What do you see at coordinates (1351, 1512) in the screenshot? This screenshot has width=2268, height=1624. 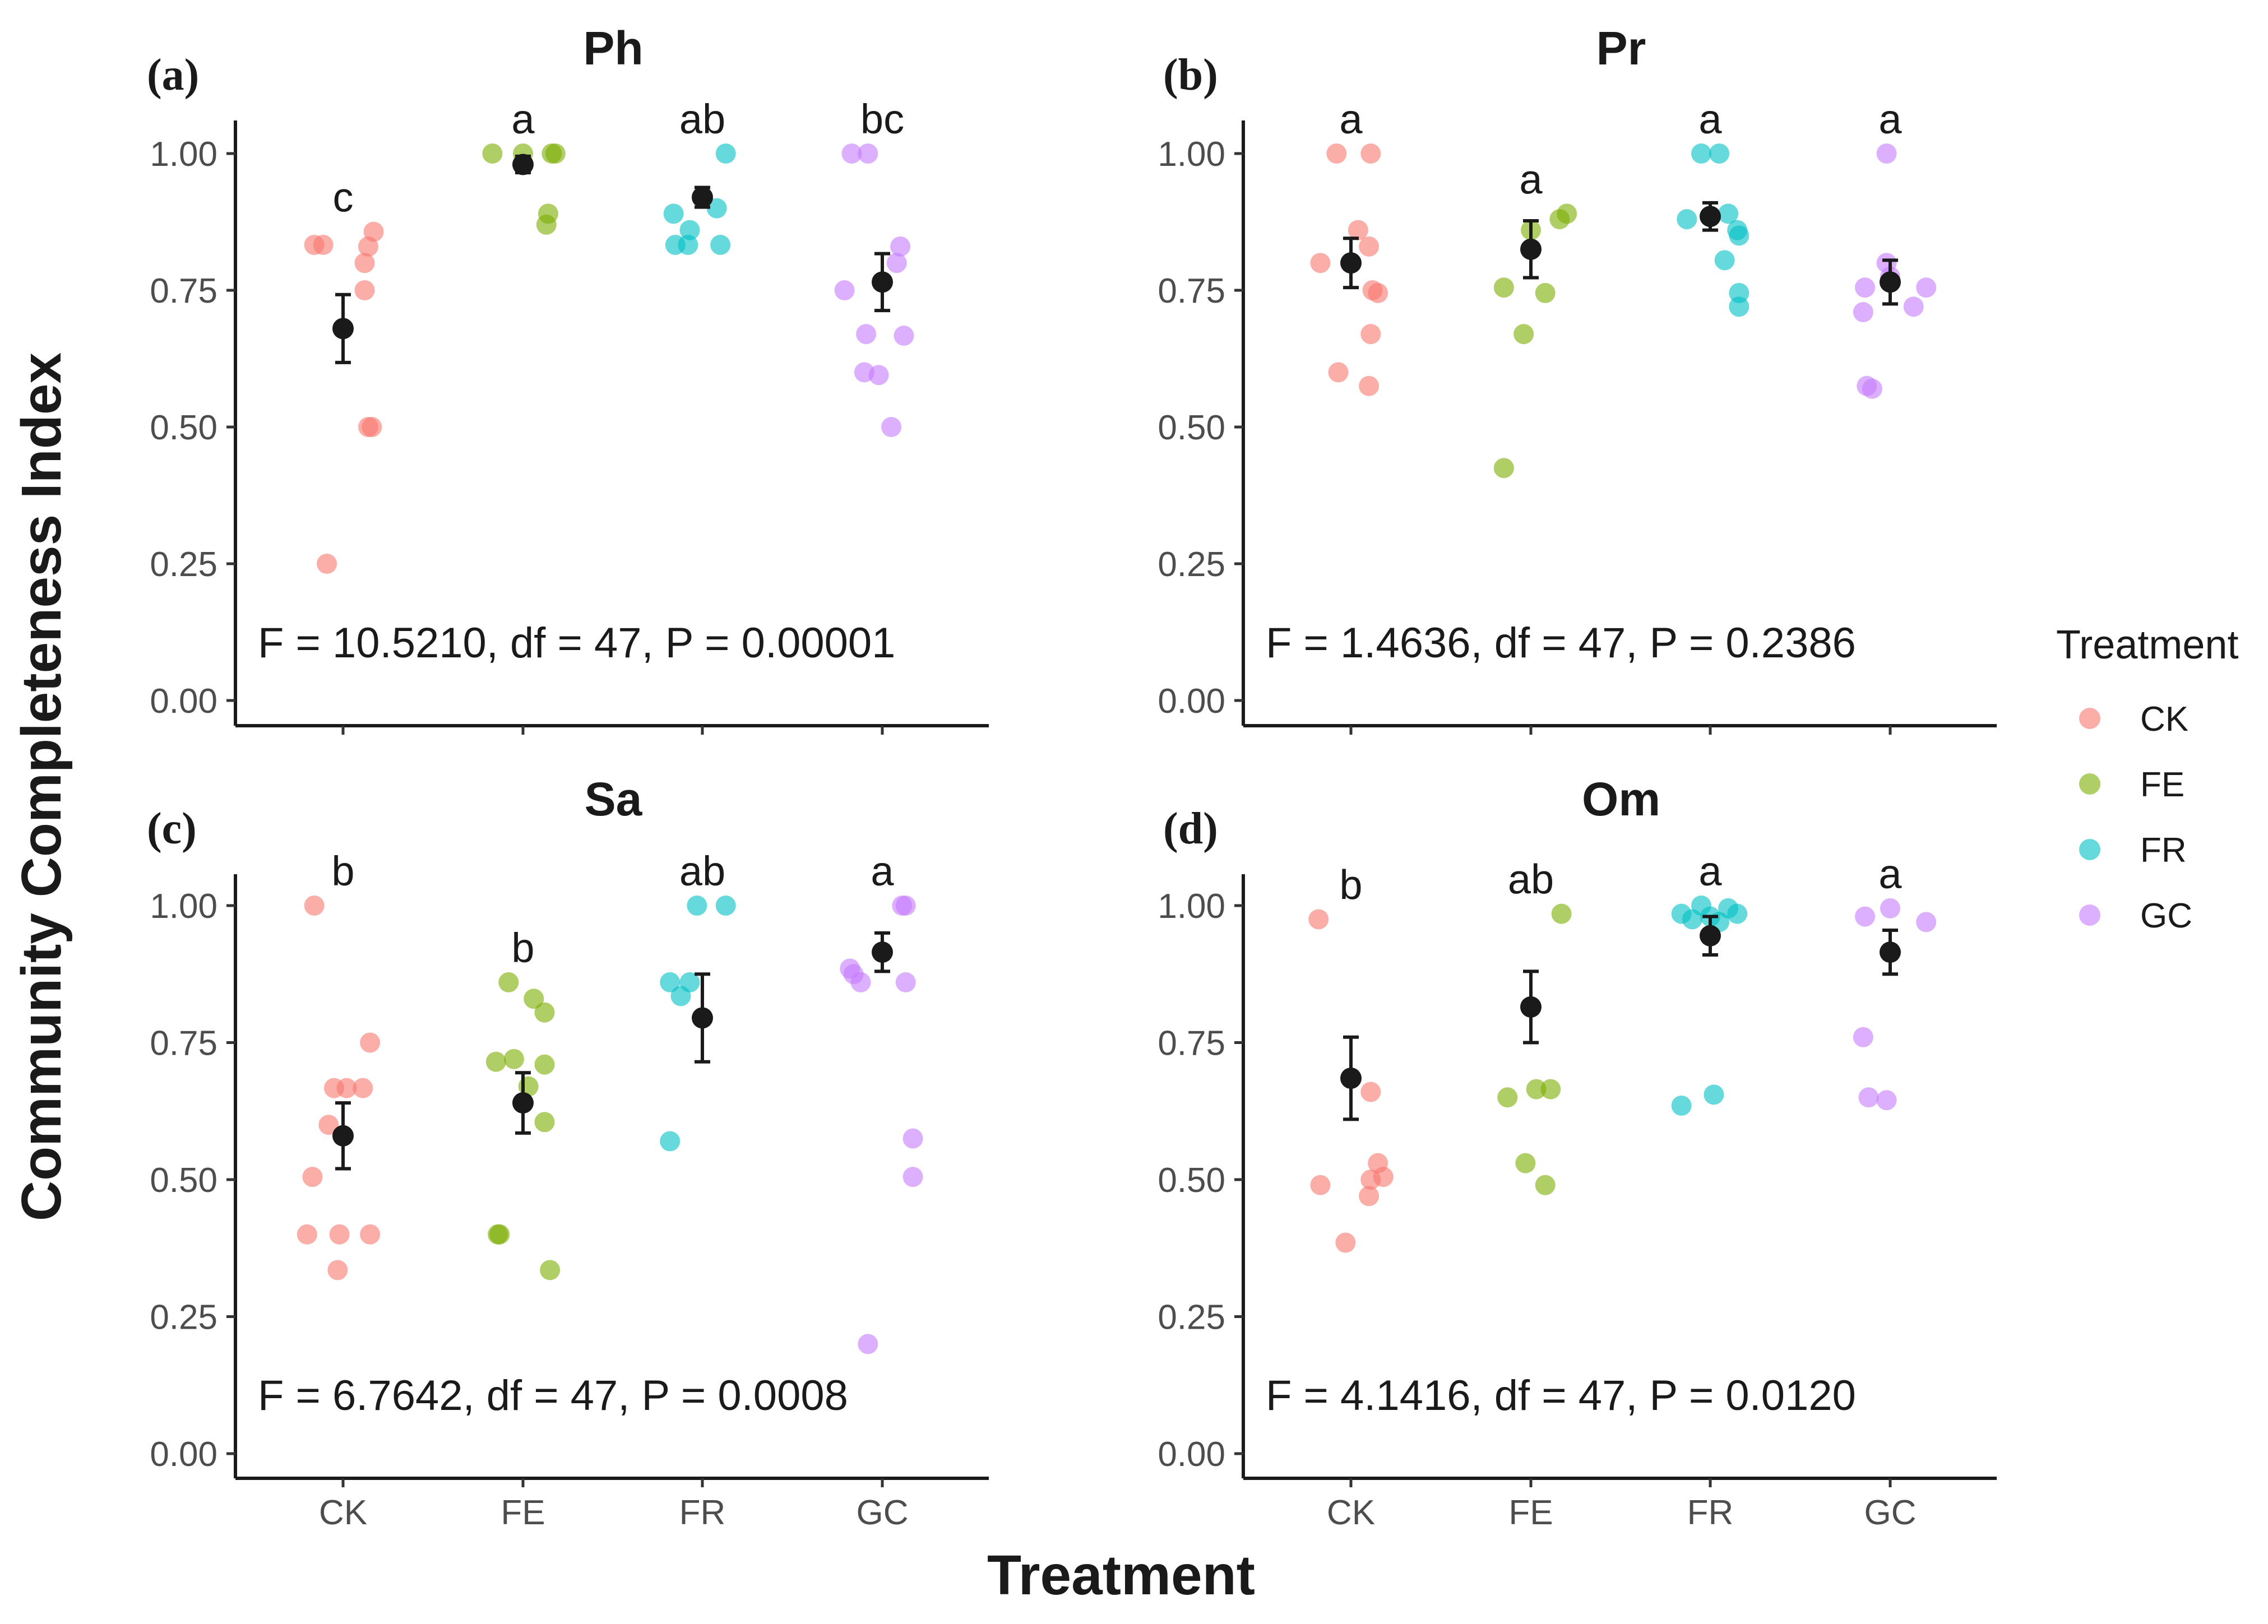 I see `x-tick-label: CK` at bounding box center [1351, 1512].